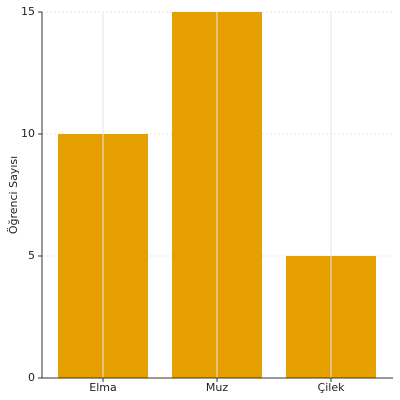  What do you see at coordinates (31, 255) in the screenshot?
I see `y-tick-label: 5` at bounding box center [31, 255].